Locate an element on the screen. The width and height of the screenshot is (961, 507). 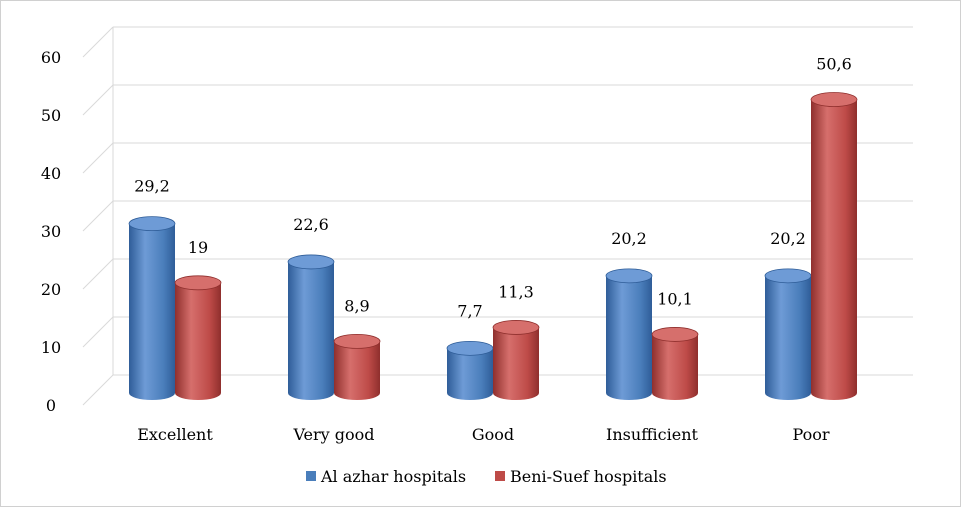
data-label: 29,2 is located at coordinates (152, 186).